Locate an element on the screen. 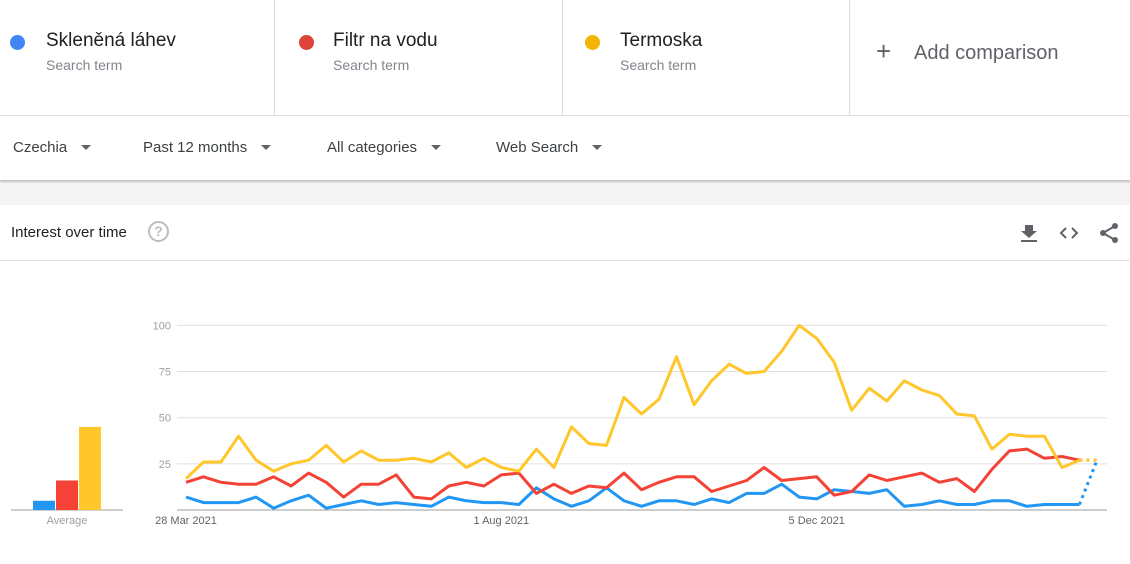 The image size is (1130, 564). y-tick-label: 25 is located at coordinates (165, 465).